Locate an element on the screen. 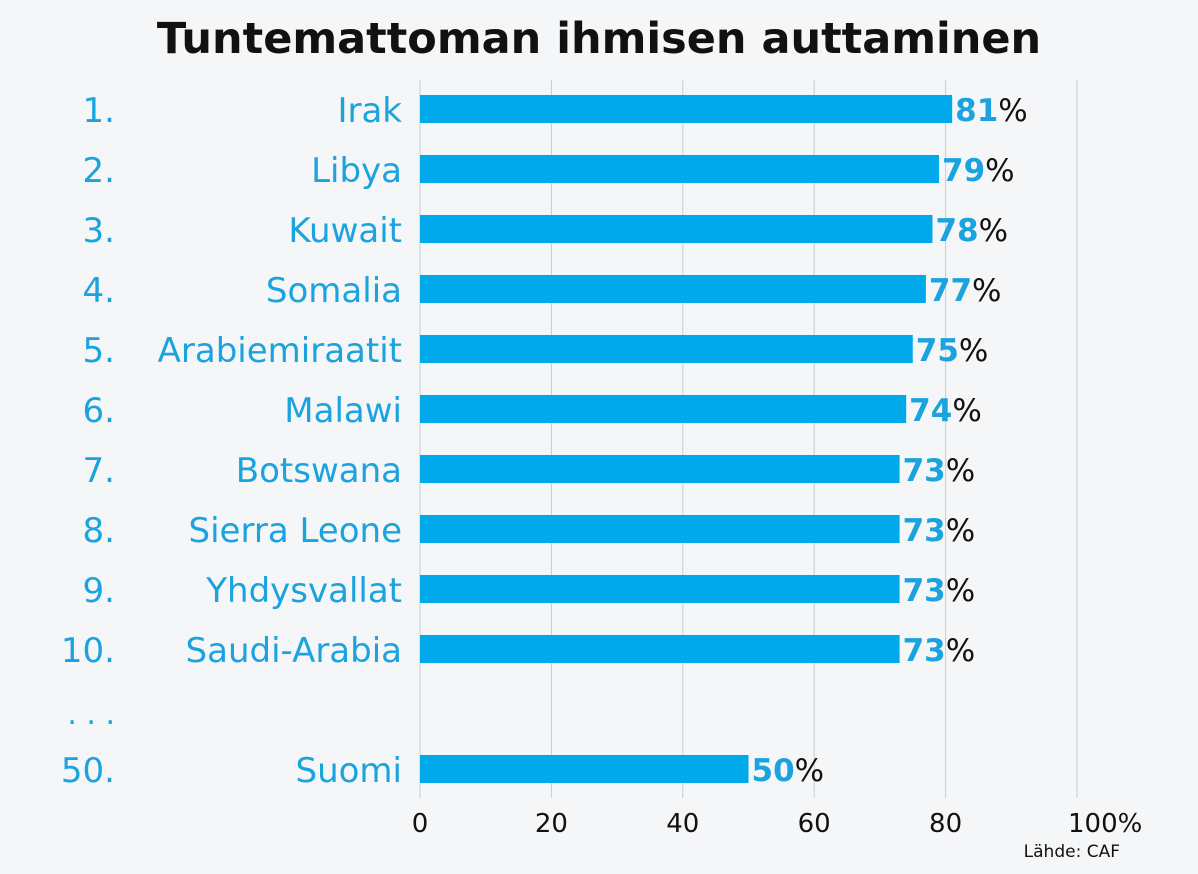 The width and height of the screenshot is (1198, 874). bar-somalia is located at coordinates (673, 289).